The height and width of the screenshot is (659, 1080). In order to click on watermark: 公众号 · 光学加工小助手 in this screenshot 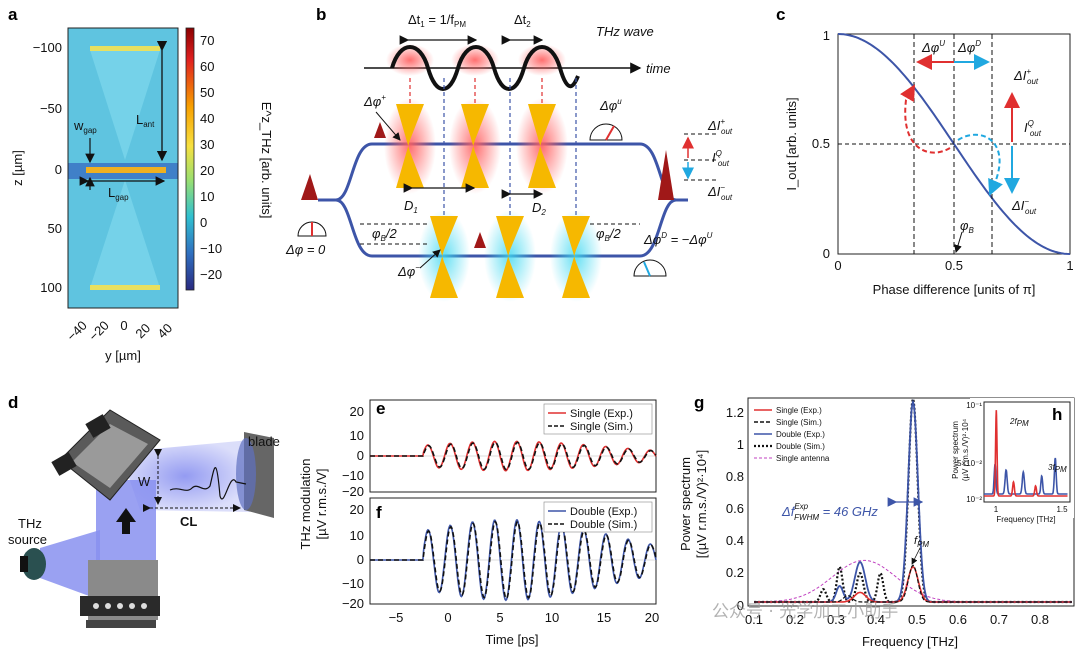, I will do `click(805, 612)`.